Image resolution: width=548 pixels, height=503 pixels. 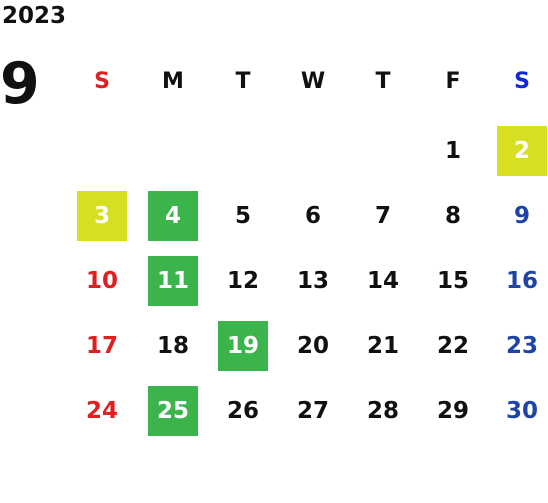 What do you see at coordinates (452, 346) in the screenshot?
I see `calendar-day: 22` at bounding box center [452, 346].